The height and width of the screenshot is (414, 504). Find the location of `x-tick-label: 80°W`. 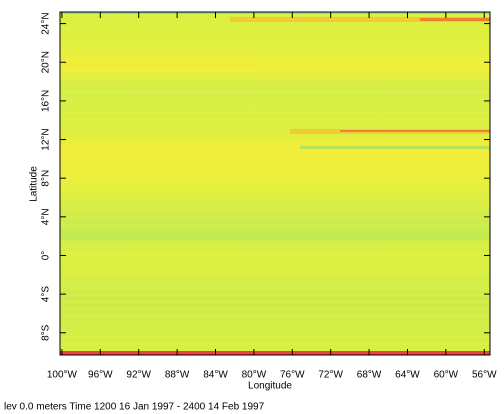

x-tick-label: 80°W is located at coordinates (254, 375).